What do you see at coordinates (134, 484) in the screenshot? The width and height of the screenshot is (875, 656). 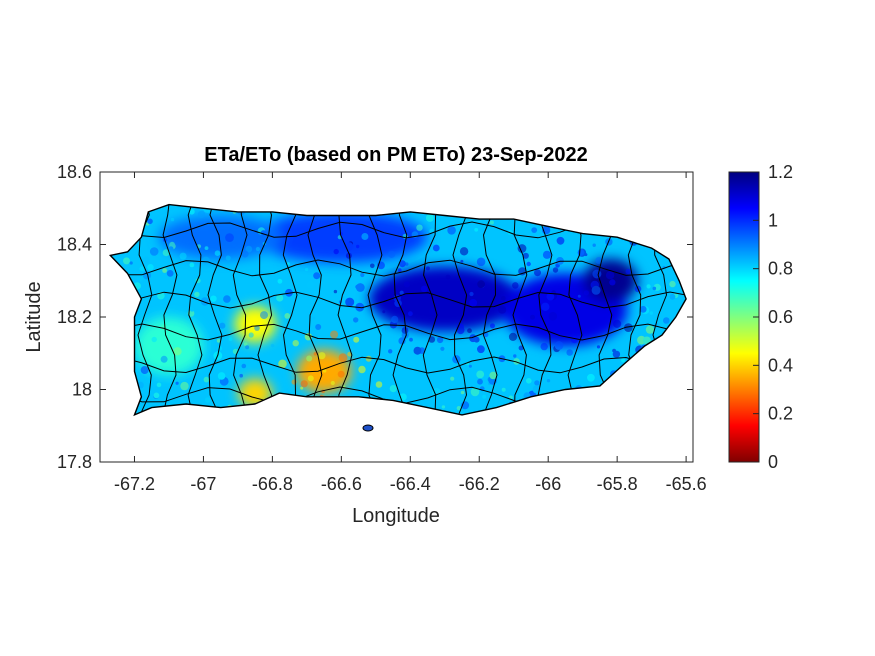 I see `x-tick-label: -67.2` at bounding box center [134, 484].